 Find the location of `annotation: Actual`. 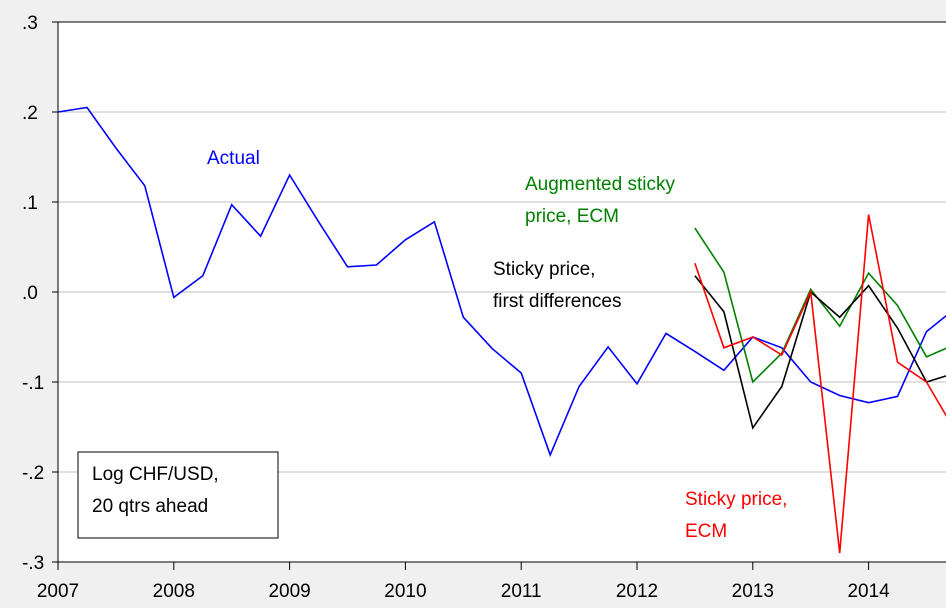

annotation: Actual is located at coordinates (233, 158).